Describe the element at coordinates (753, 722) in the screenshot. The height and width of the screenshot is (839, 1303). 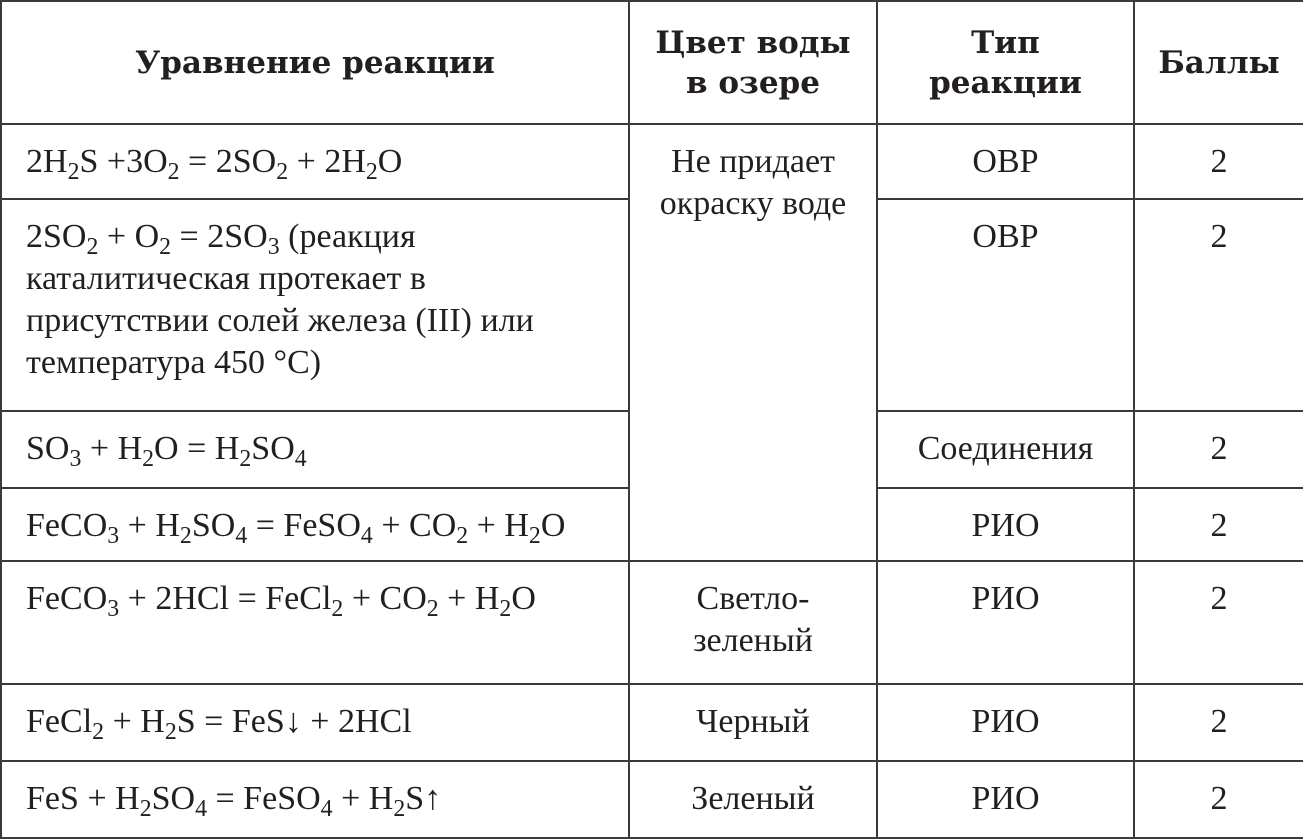
I see `water-color-cell: Черный` at that location.